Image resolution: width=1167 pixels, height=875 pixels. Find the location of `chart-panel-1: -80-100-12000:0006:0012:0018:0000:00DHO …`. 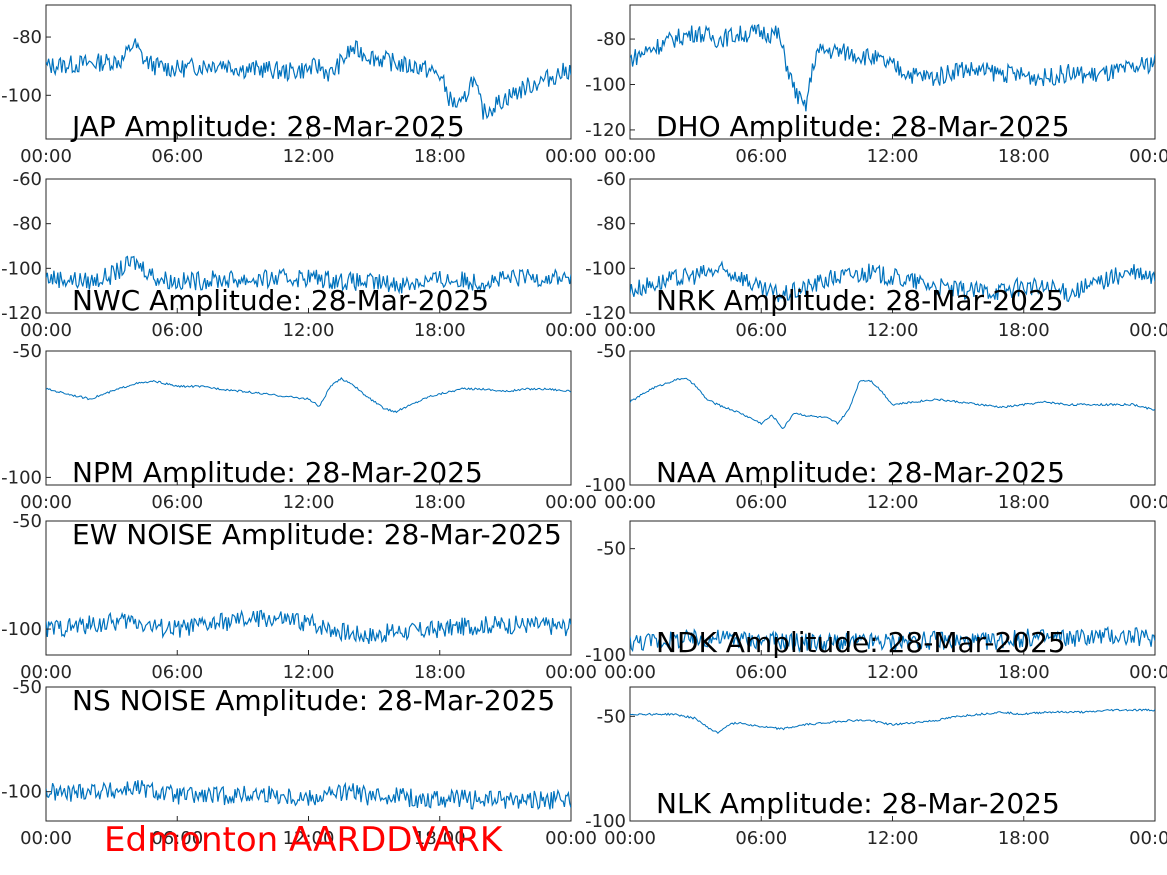

chart-panel-1: -80-100-12000:0006:0012:0018:0000:00DHO … is located at coordinates (876, 85).